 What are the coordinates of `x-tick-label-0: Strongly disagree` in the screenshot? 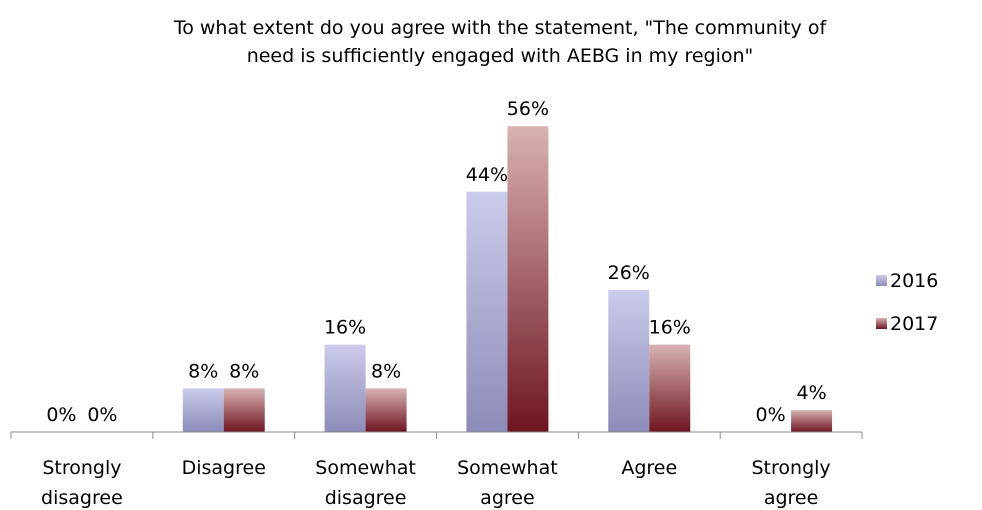 It's located at (82, 483).